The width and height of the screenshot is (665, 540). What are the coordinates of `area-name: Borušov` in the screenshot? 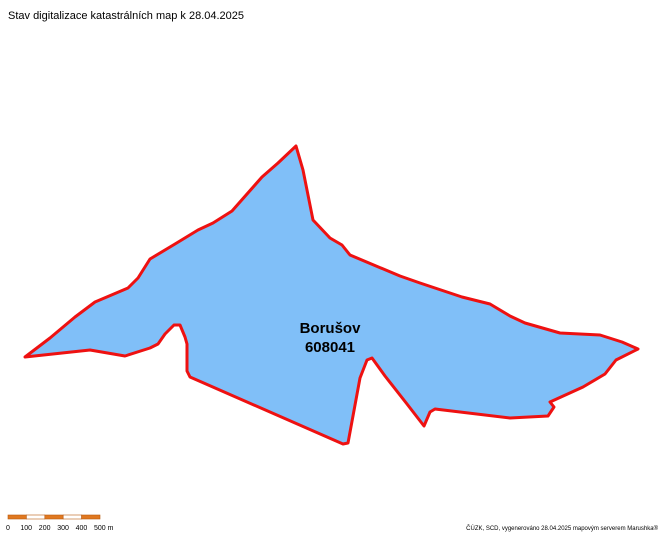 It's located at (331, 328).